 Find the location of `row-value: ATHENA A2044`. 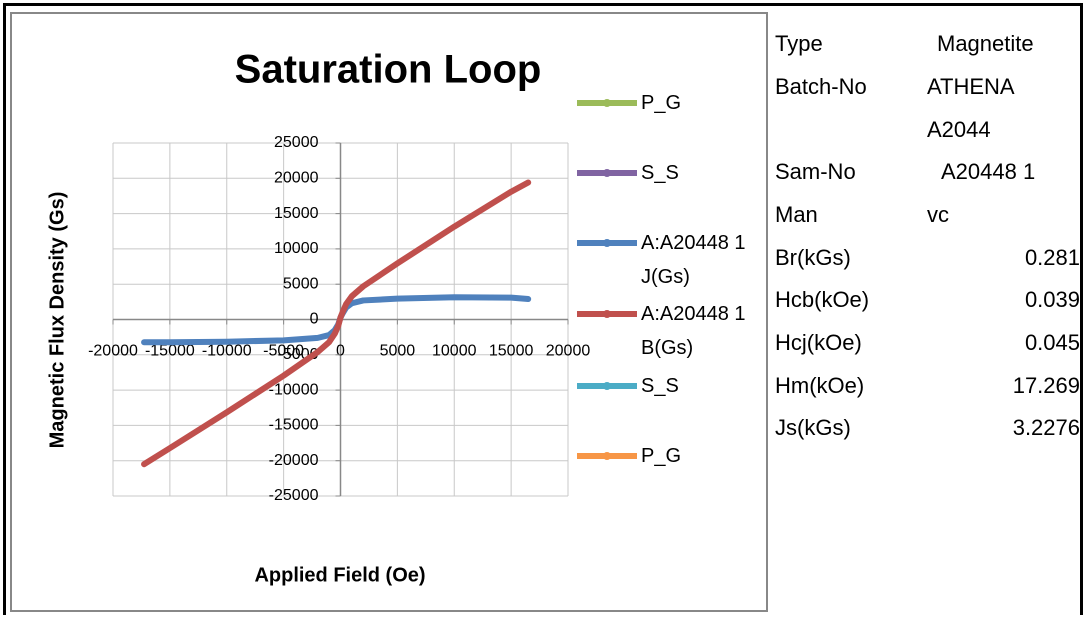

row-value: ATHENA A2044 is located at coordinates (970, 108).